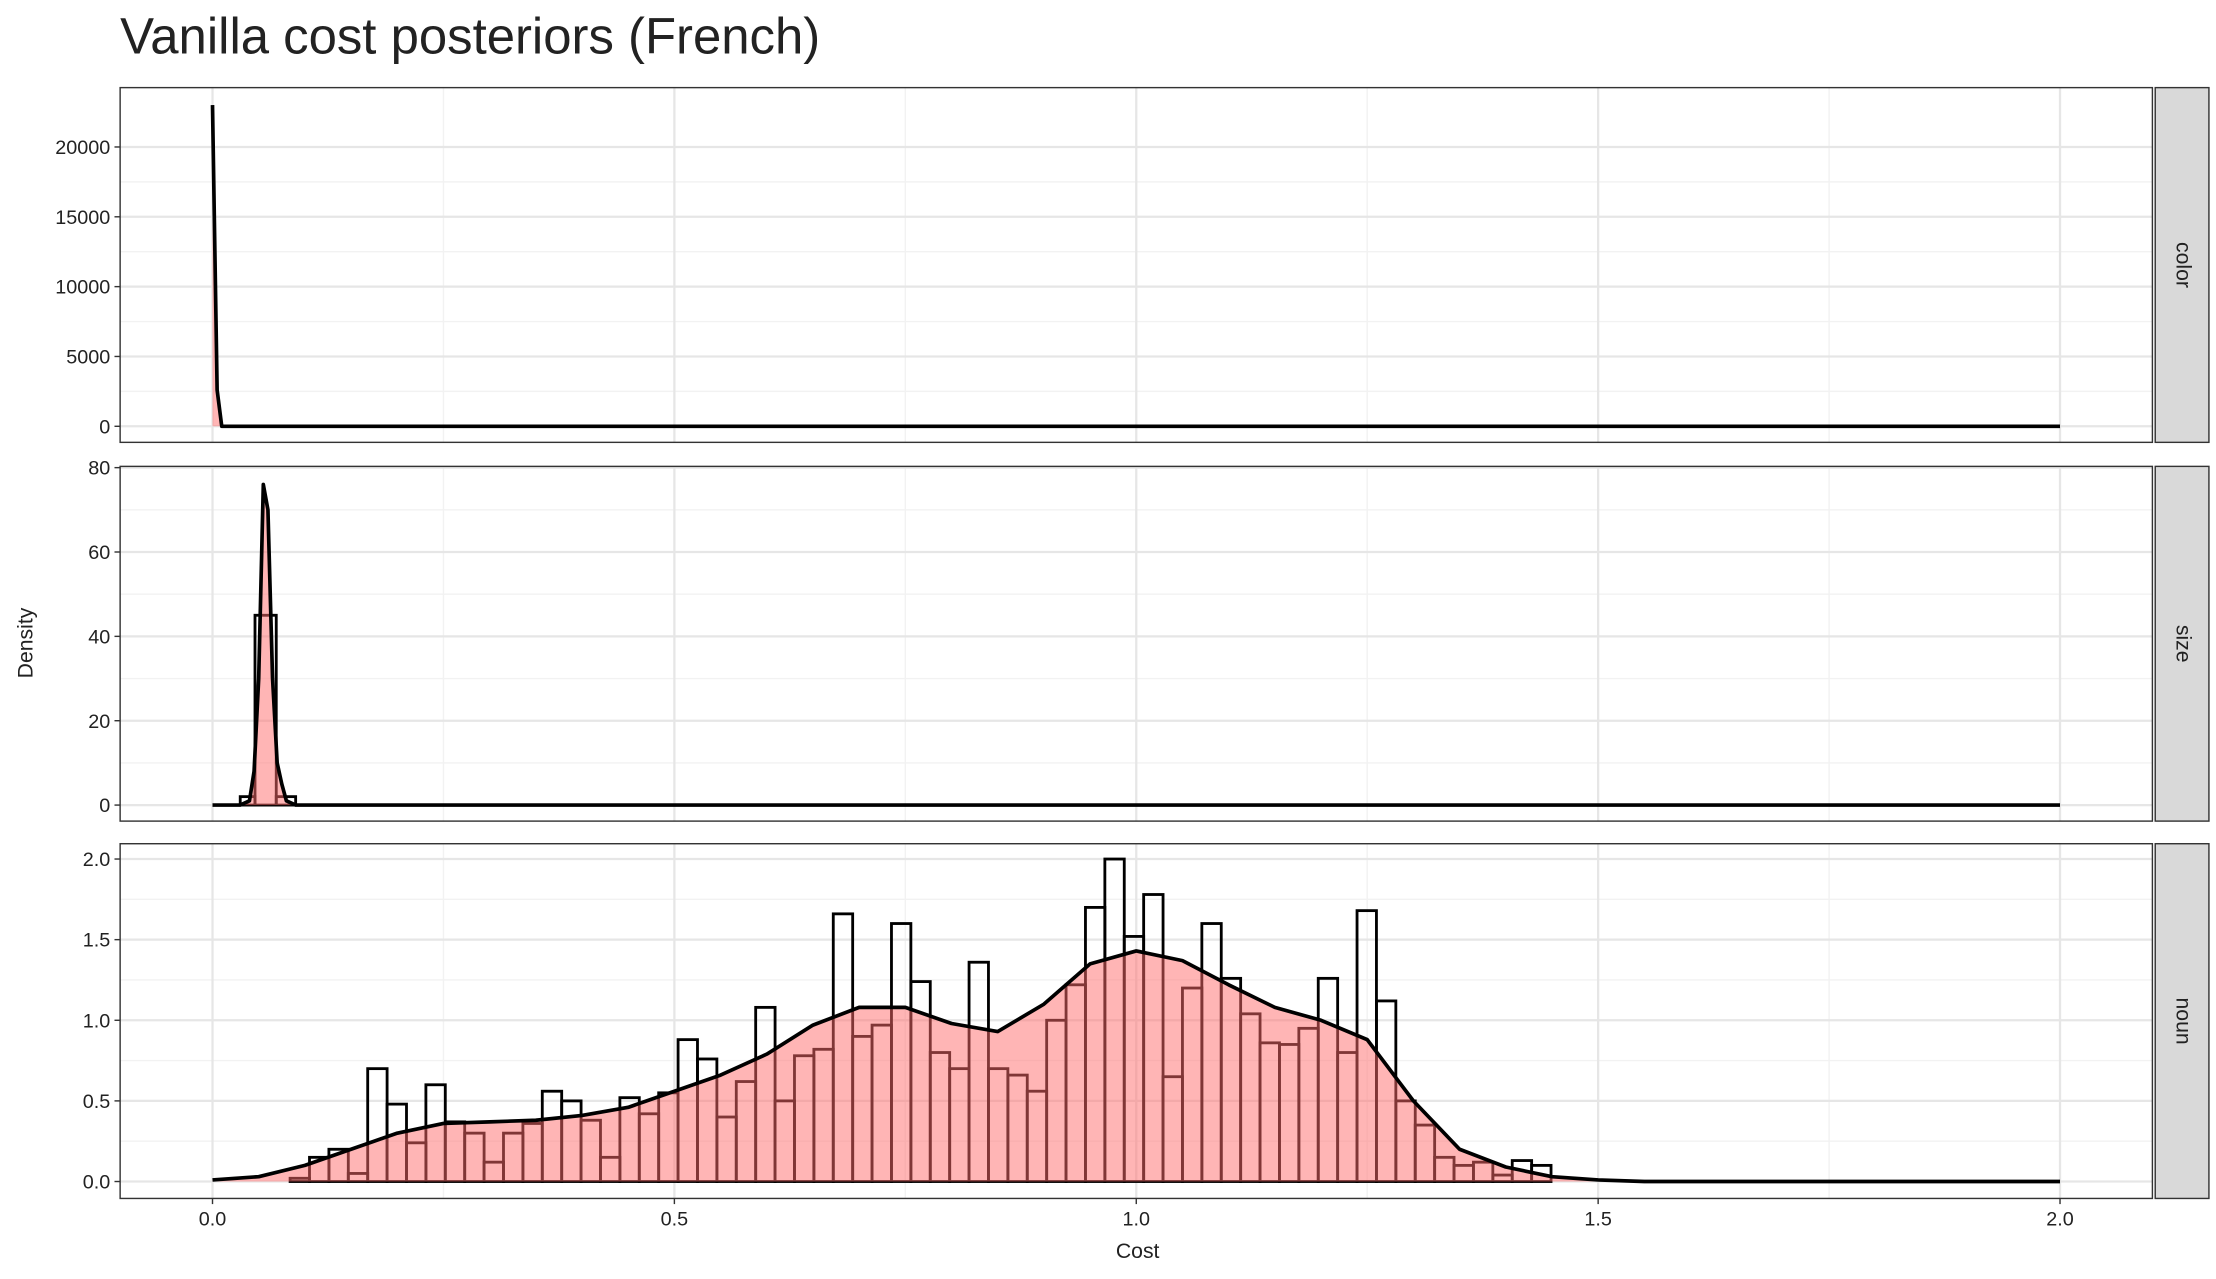 This screenshot has width=2216, height=1279. I want to click on y-tick-label: 2.0, so click(96, 860).